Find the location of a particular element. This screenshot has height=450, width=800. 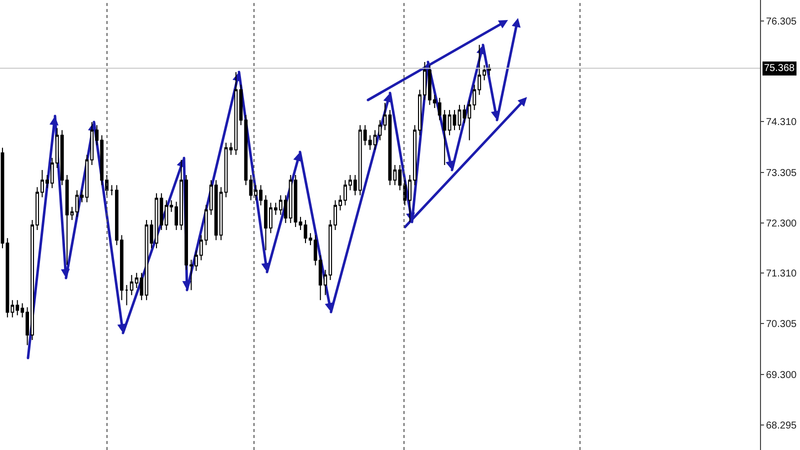

y-tick-label: 71.310 is located at coordinates (782, 274).